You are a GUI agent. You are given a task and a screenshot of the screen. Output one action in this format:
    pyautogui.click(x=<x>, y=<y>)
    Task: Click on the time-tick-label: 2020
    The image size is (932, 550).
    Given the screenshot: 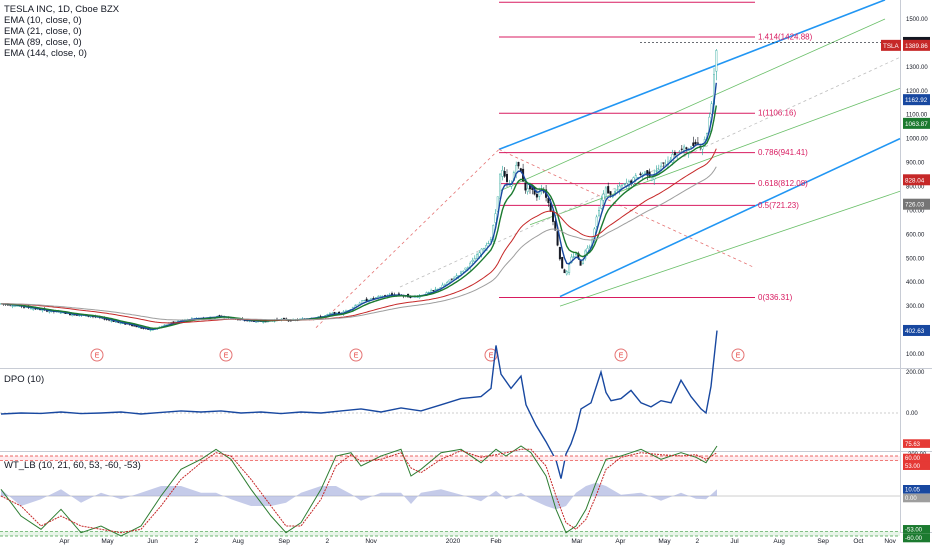 What is the action you would take?
    pyautogui.click(x=453, y=541)
    